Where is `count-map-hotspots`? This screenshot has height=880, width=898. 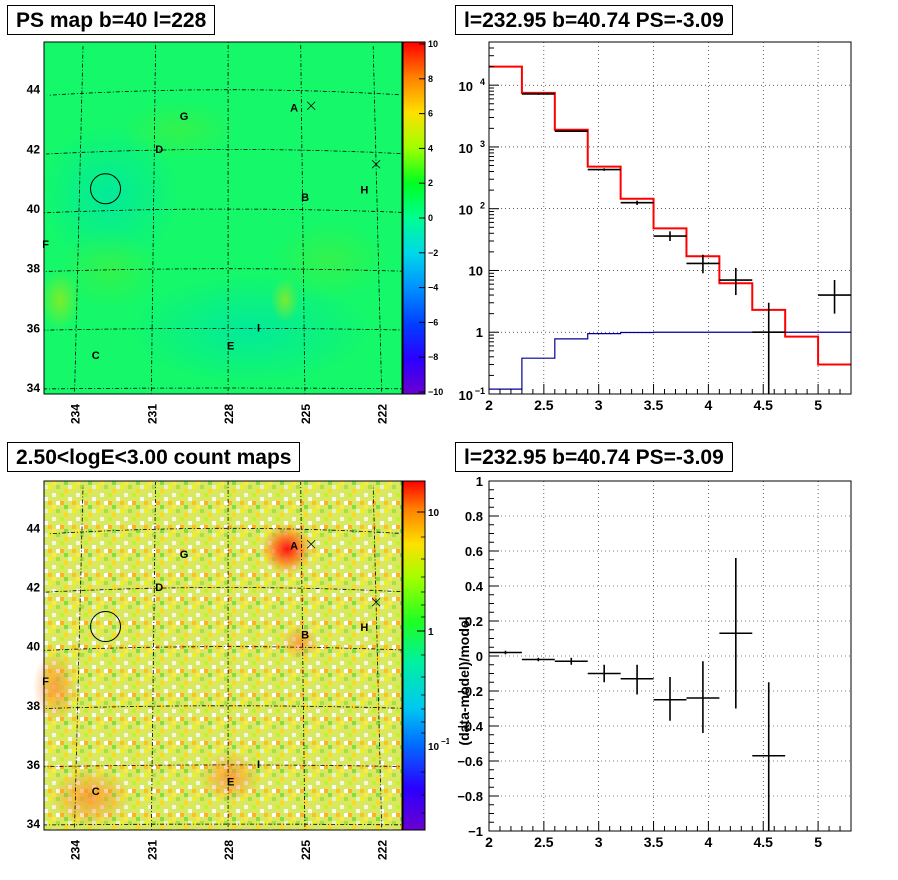 count-map-hotspots is located at coordinates (175, 675).